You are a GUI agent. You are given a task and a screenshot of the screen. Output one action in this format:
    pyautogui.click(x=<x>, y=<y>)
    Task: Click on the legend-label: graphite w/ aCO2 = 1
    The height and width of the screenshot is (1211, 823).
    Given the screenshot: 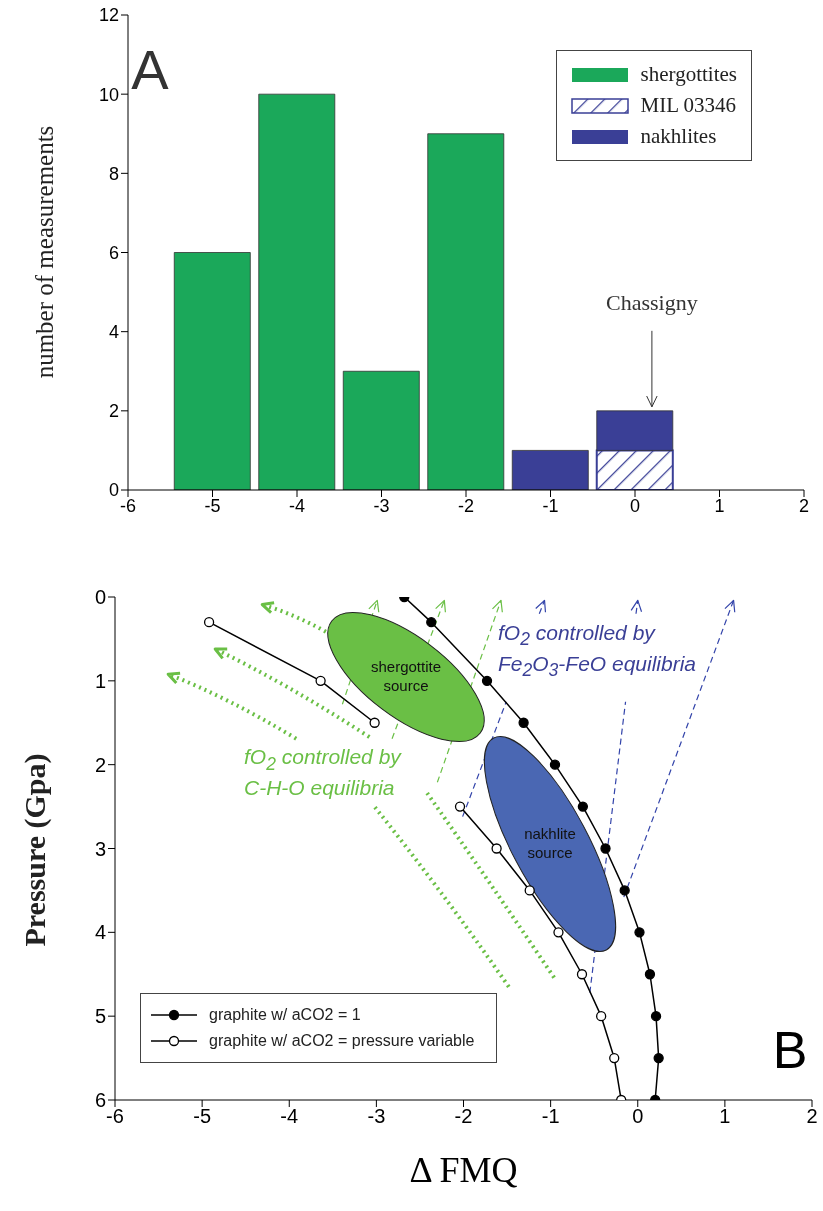 What is the action you would take?
    pyautogui.click(x=285, y=1015)
    